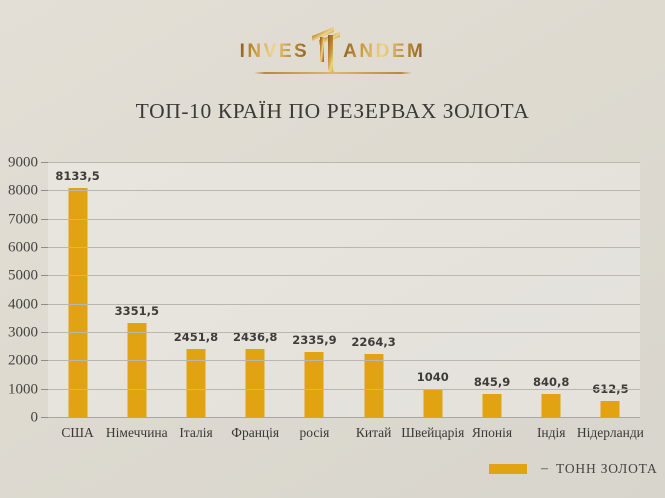 This screenshot has width=665, height=498. I want to click on bar-column-4: 2335,9 росія, so click(314, 301).